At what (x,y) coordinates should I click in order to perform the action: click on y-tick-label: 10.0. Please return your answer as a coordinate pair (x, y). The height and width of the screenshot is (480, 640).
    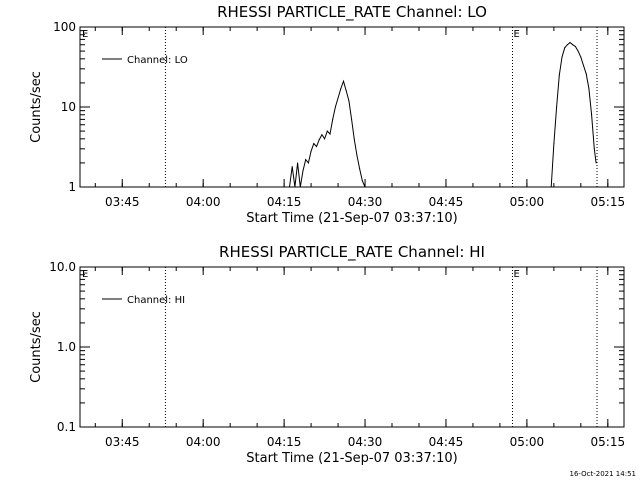
    Looking at the image, I should click on (62, 267).